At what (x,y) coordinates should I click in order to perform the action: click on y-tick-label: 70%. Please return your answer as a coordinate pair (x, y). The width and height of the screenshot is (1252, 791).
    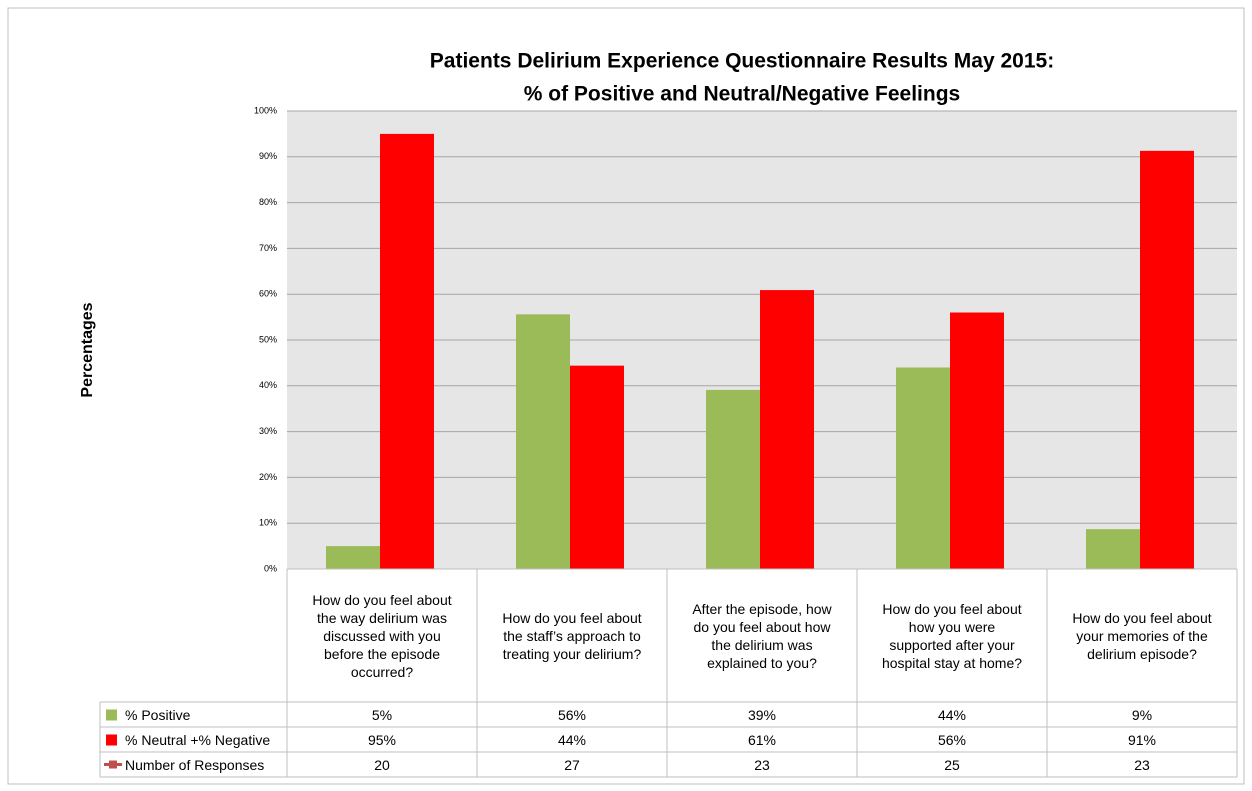
    Looking at the image, I should click on (268, 248).